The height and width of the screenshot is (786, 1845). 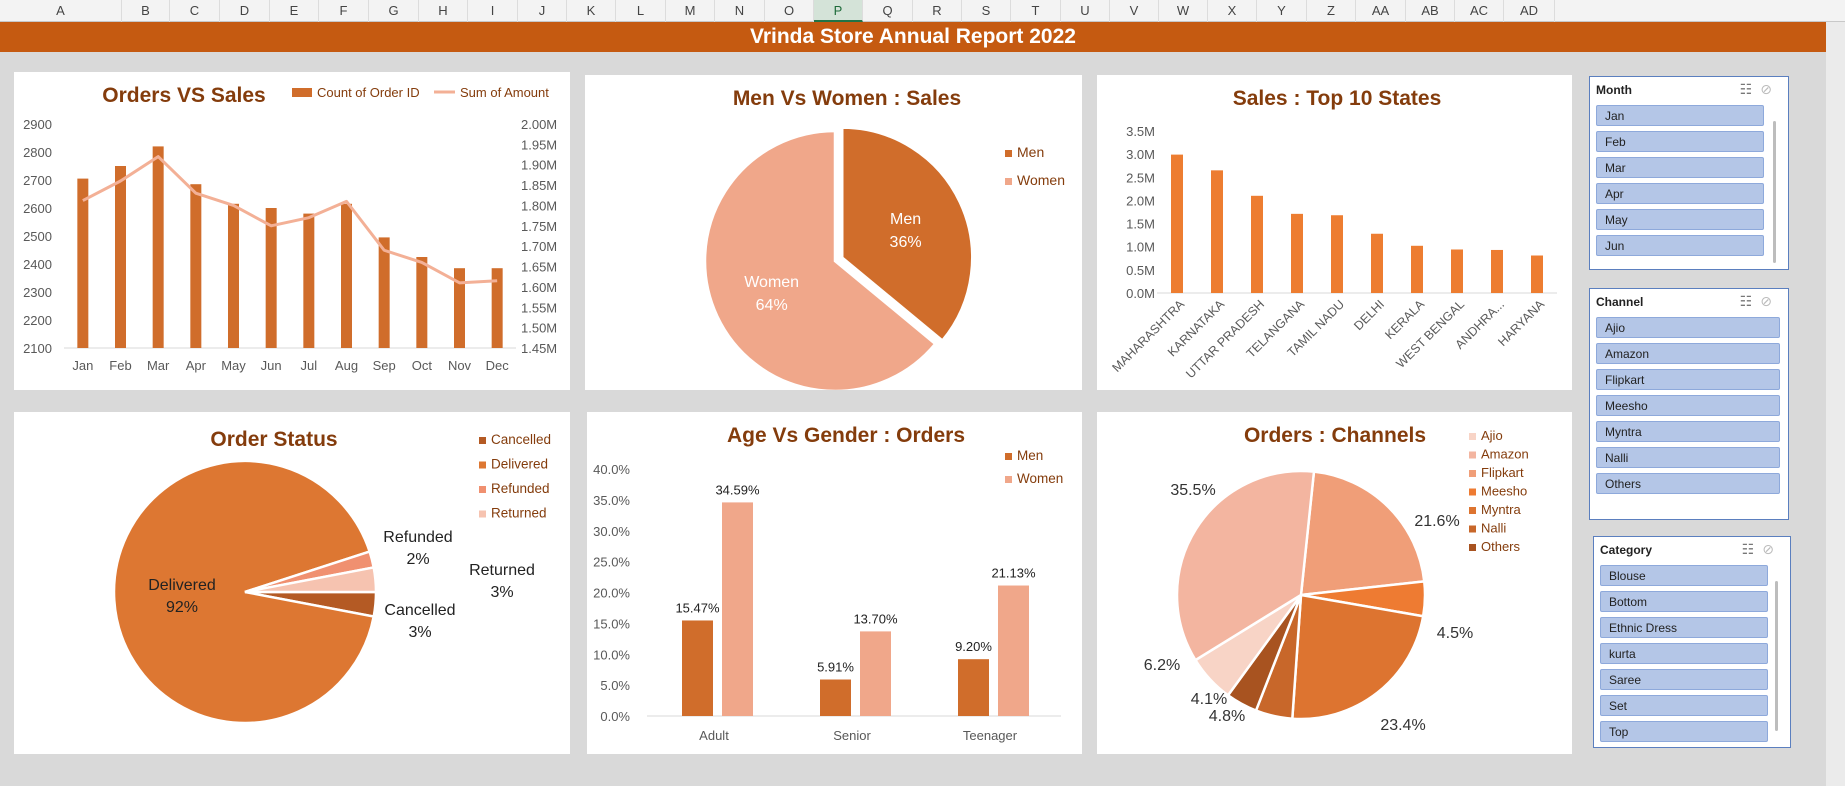 I want to click on data-label: 5.91%, so click(x=835, y=667).